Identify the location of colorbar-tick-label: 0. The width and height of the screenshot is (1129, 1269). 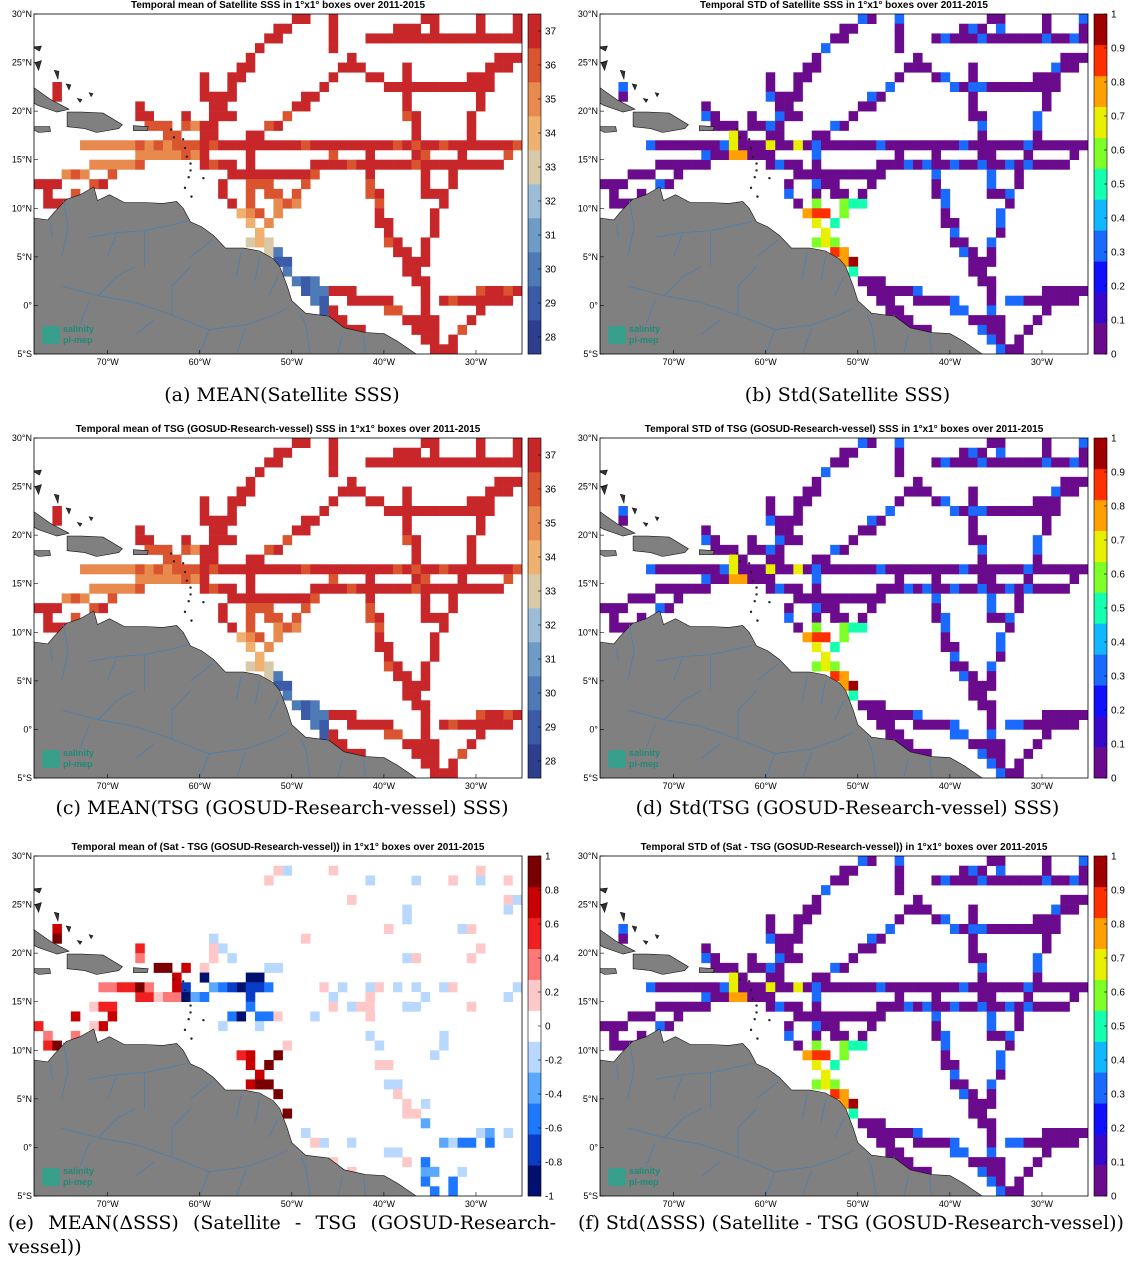
(548, 1027).